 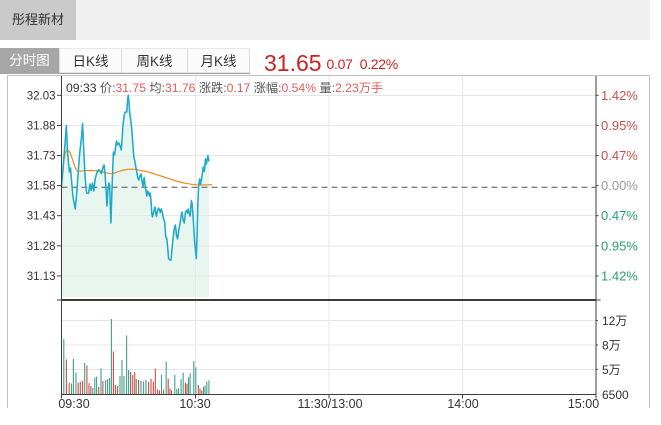 What do you see at coordinates (41, 96) in the screenshot?
I see `svg-text: 32.03` at bounding box center [41, 96].